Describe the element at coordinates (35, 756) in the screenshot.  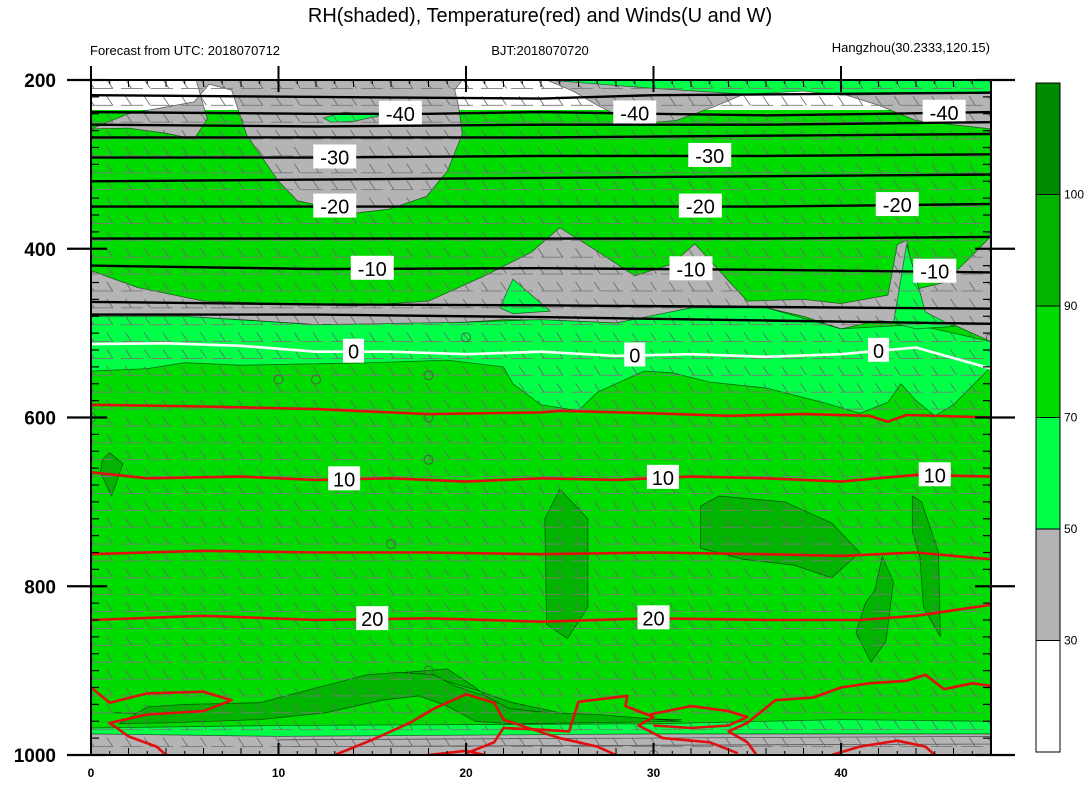
I see `y-tick-label: 1000` at that location.